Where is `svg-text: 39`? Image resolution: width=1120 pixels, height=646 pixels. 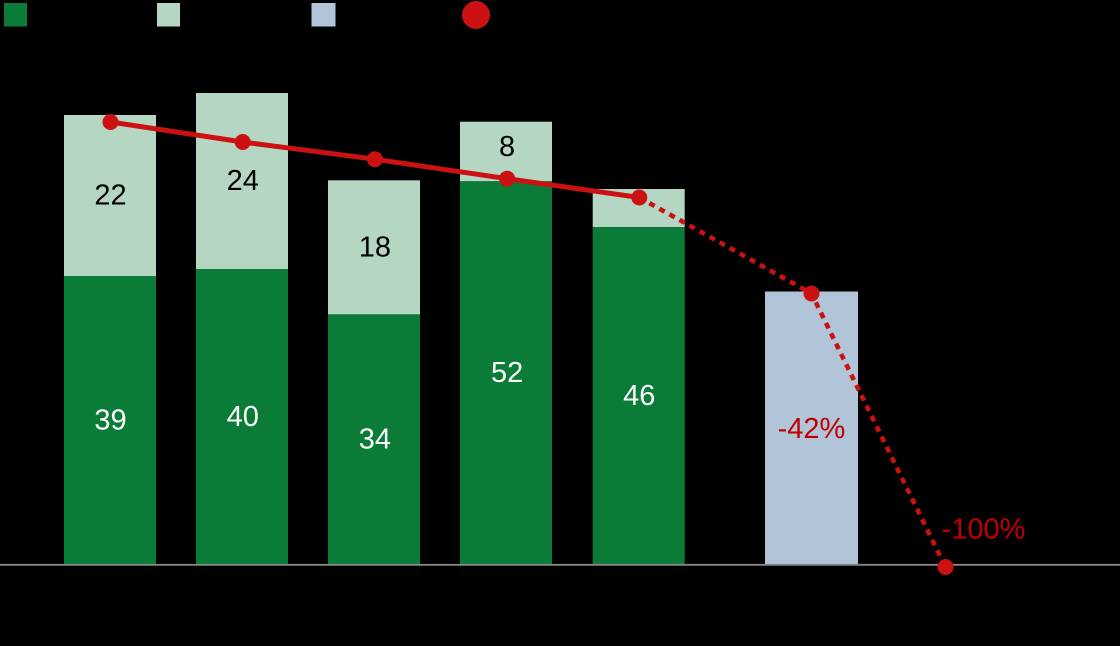
svg-text: 39 is located at coordinates (110, 421).